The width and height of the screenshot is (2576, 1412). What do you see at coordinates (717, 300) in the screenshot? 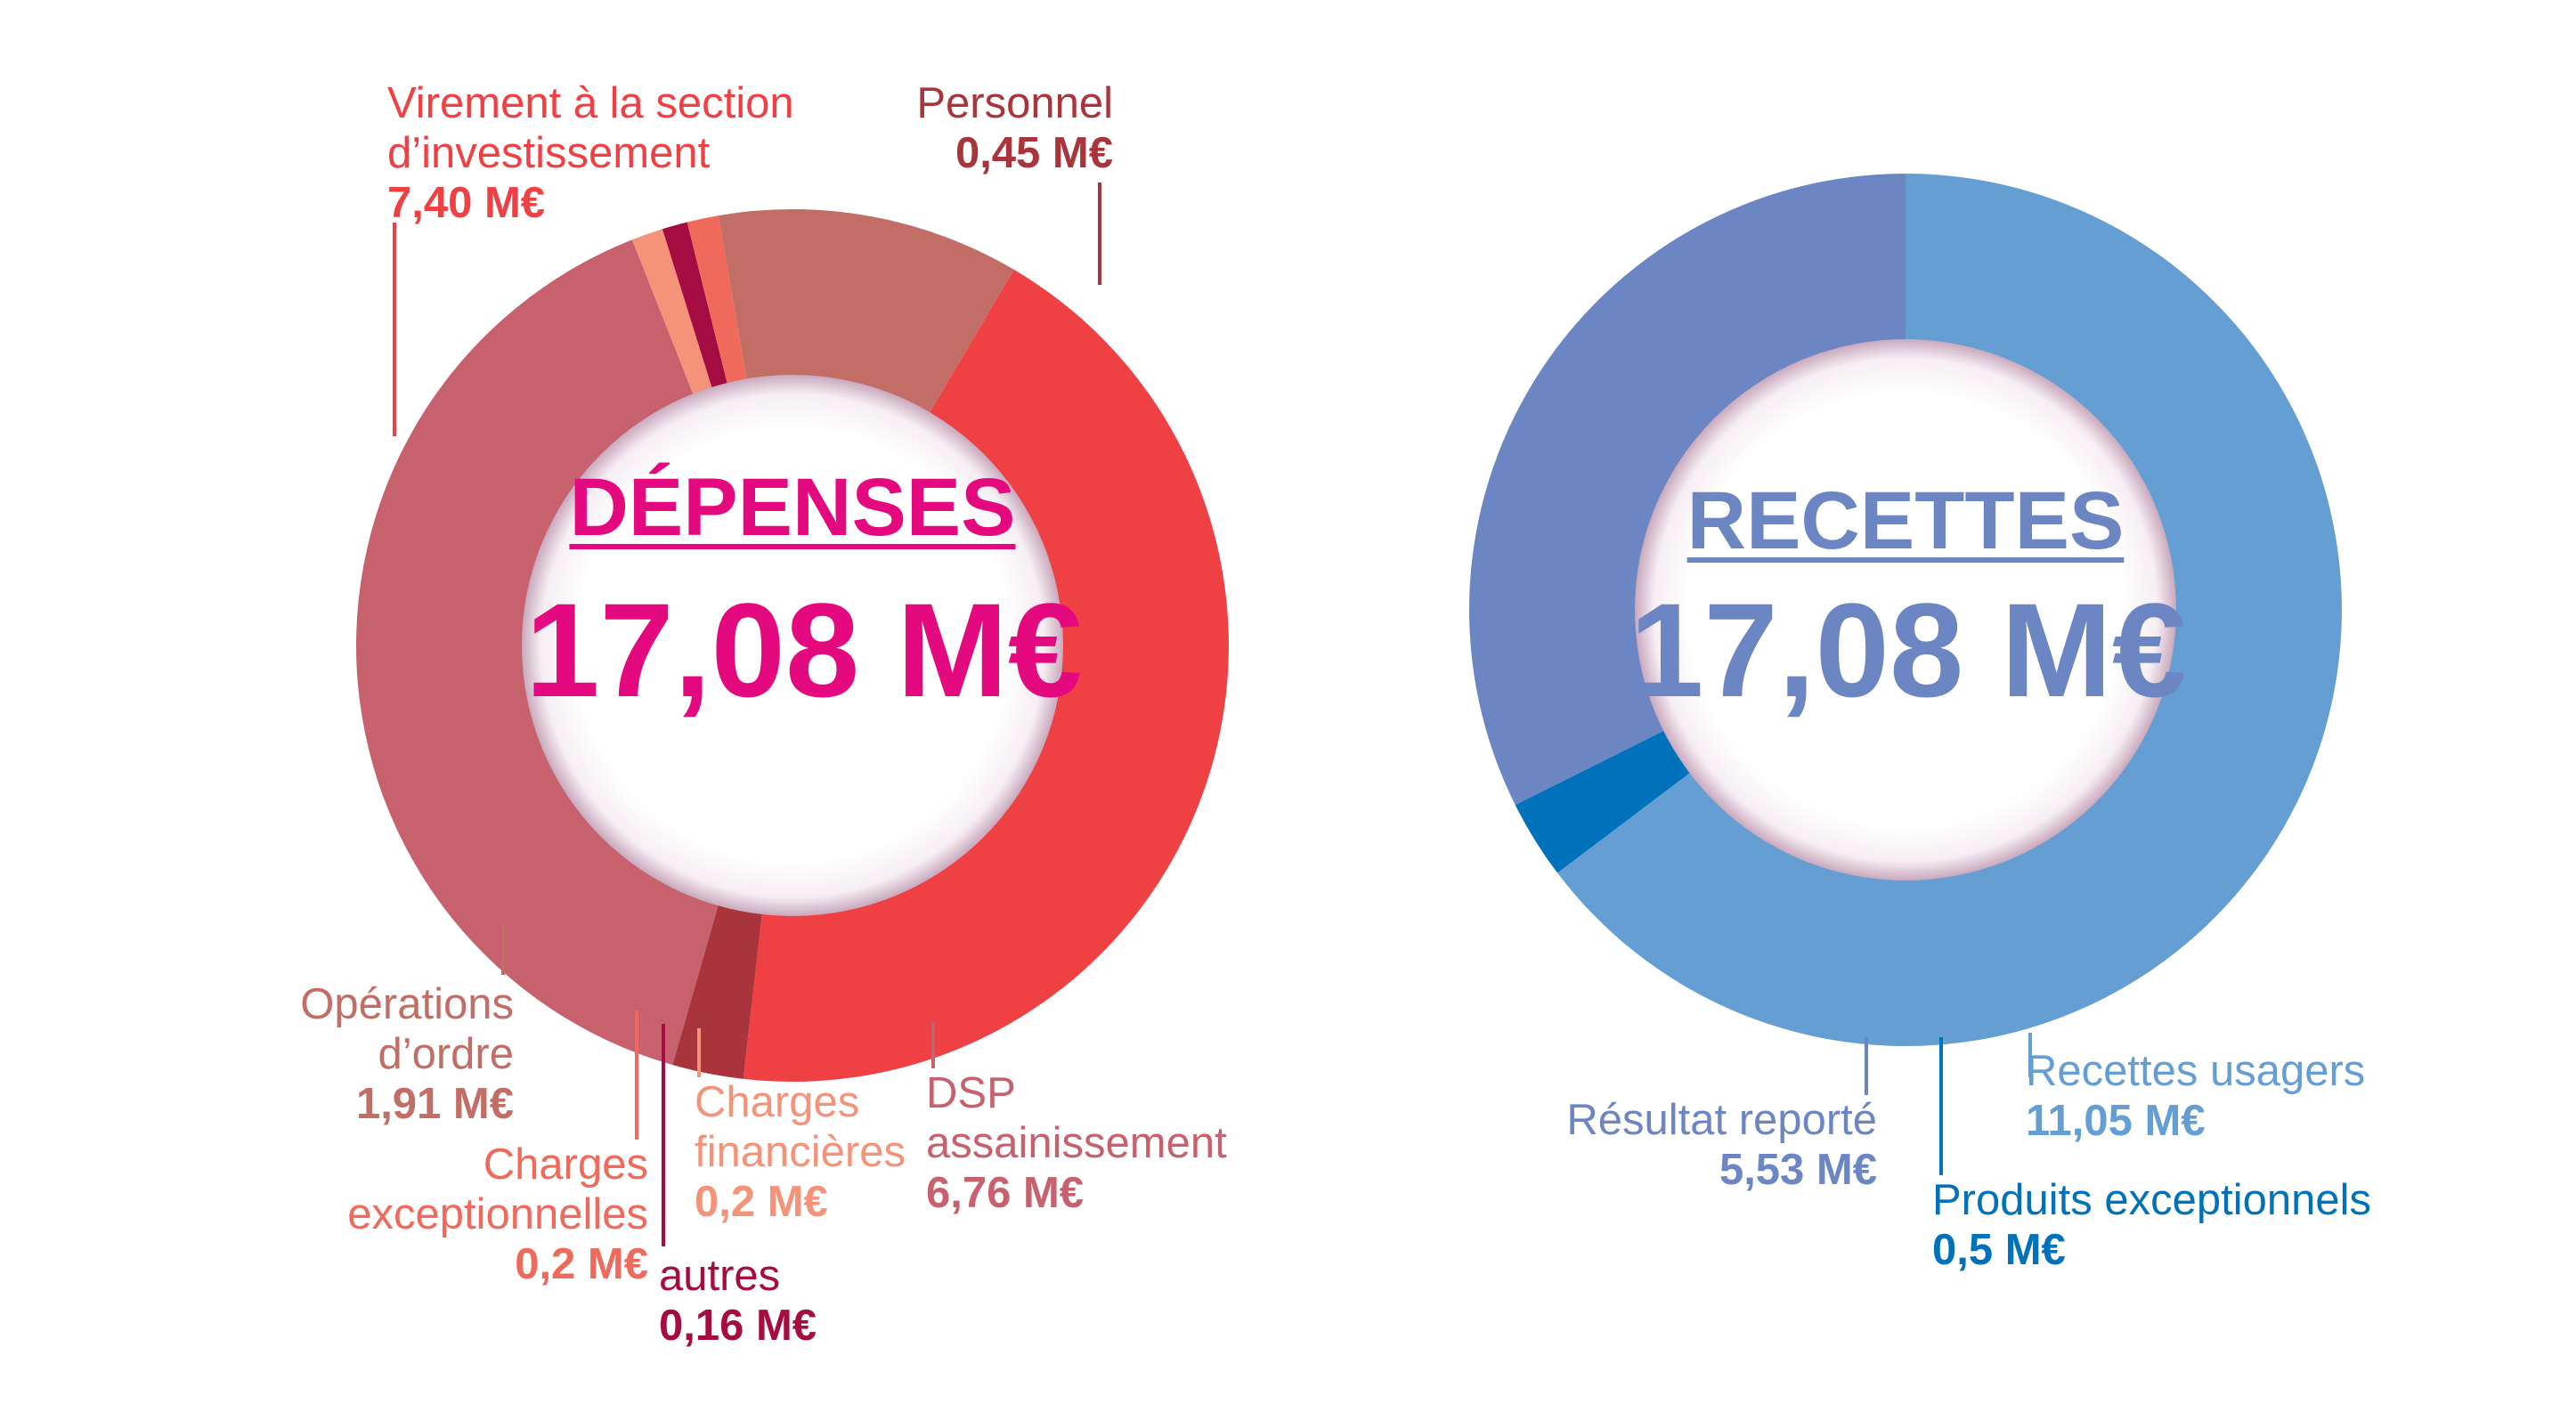
I see `depenses-slice-charges-exceptionnelles` at bounding box center [717, 300].